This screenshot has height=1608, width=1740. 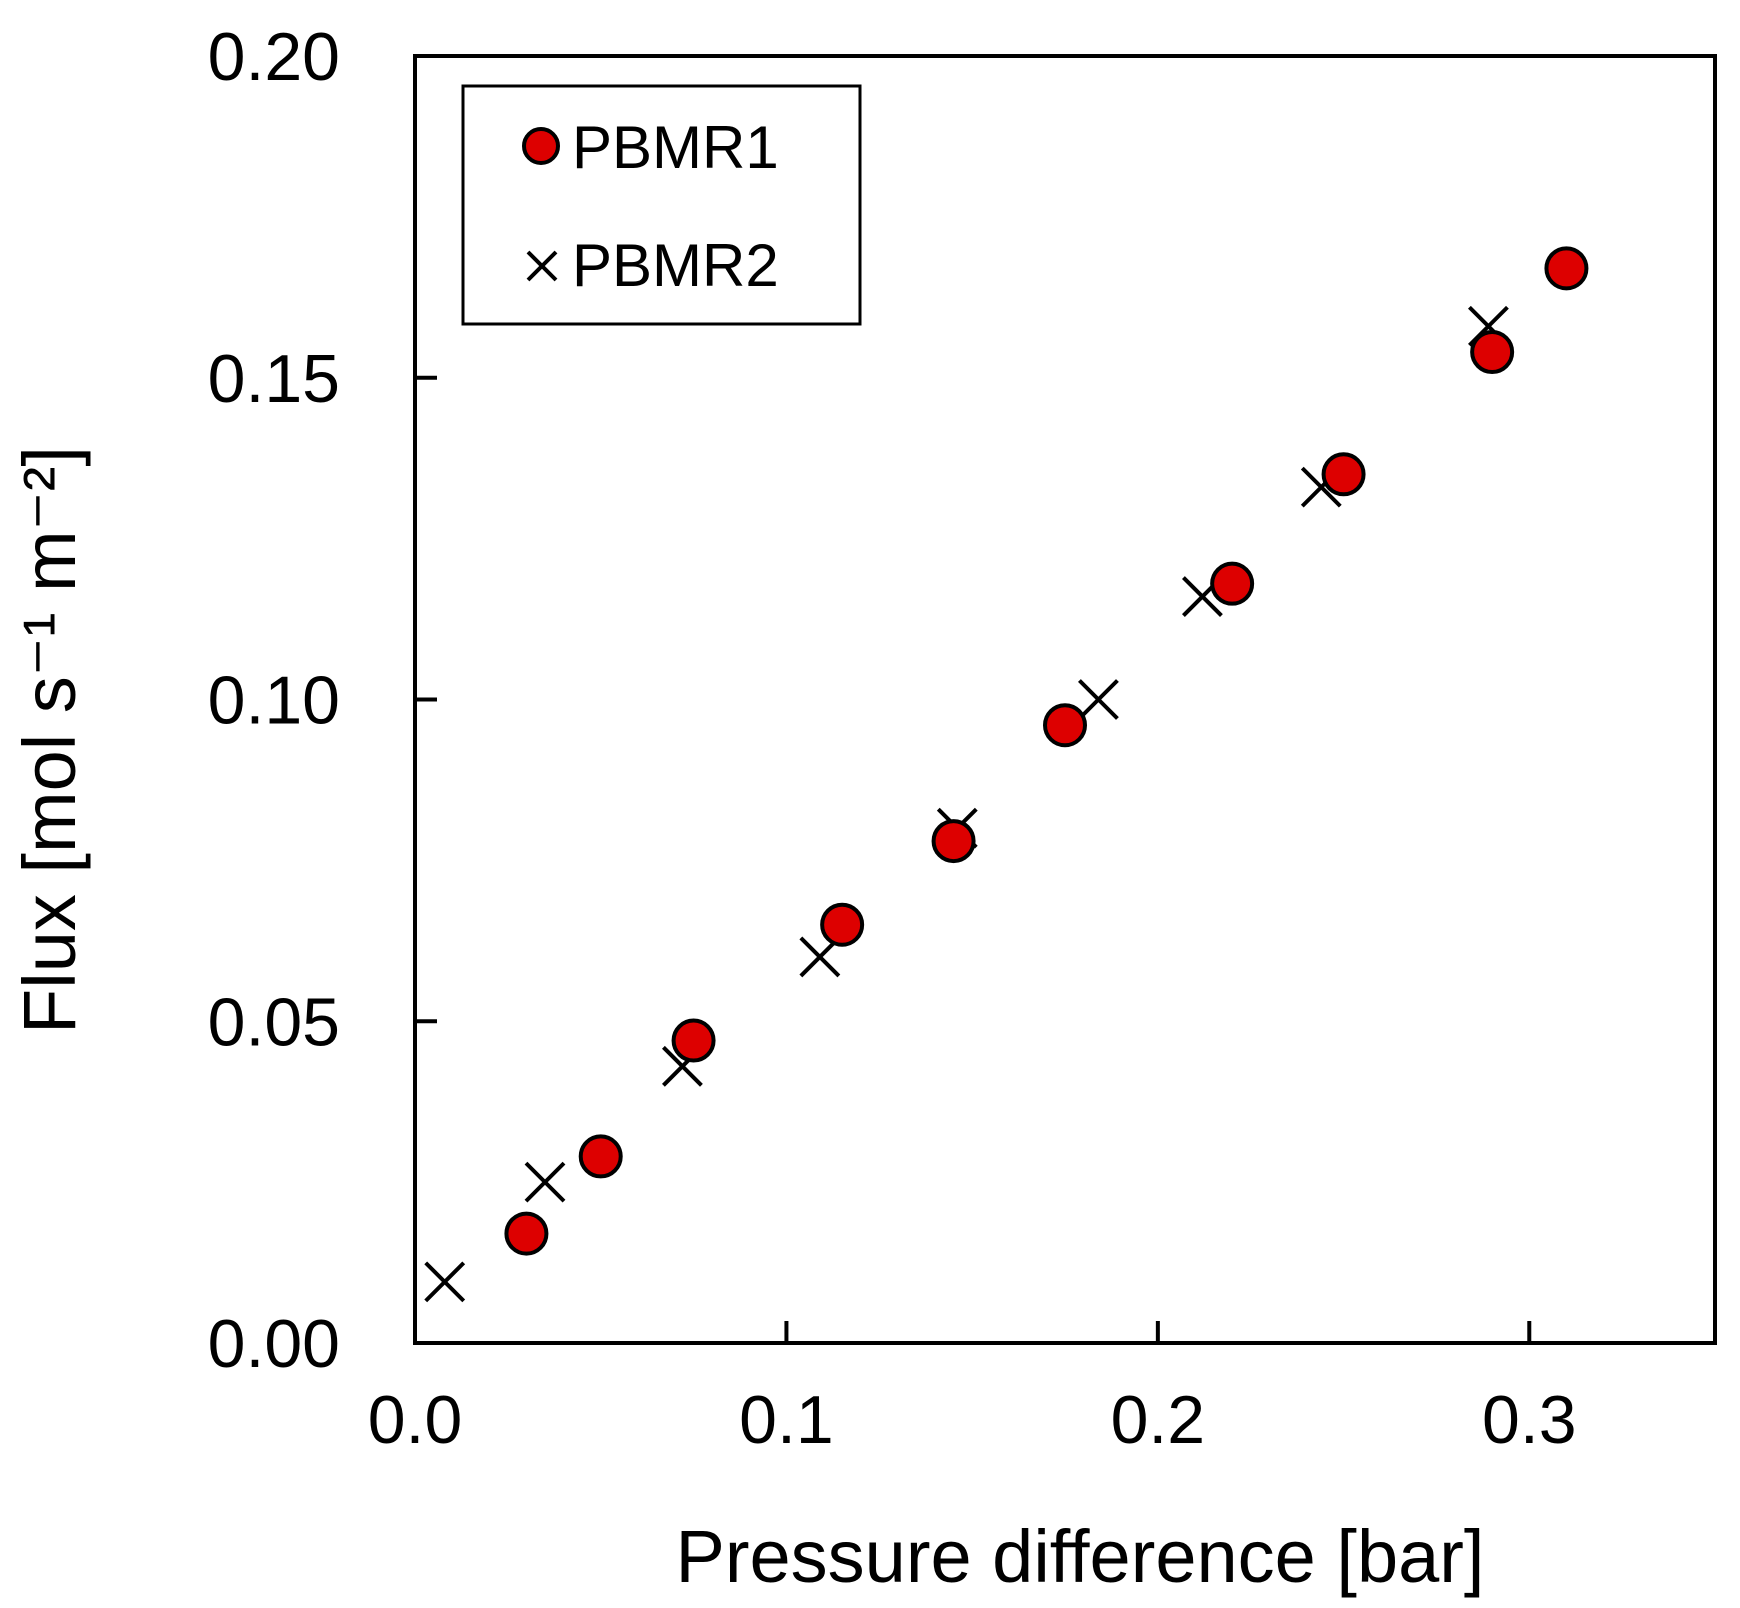 I want to click on legend-marker-pbmr2, so click(x=542, y=266).